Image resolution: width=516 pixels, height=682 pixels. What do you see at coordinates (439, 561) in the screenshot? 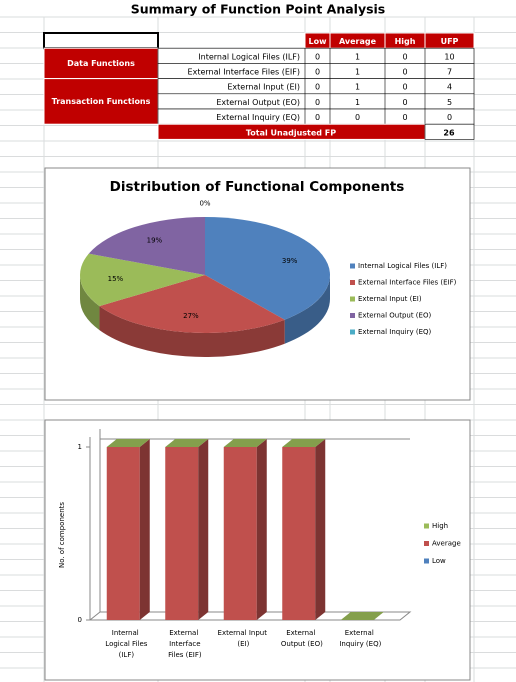
I see `legend-label: Low` at bounding box center [439, 561].